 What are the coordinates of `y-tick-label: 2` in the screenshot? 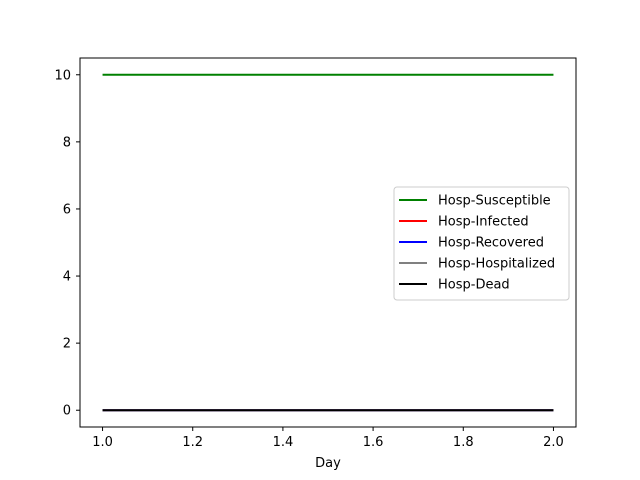 It's located at (67, 344).